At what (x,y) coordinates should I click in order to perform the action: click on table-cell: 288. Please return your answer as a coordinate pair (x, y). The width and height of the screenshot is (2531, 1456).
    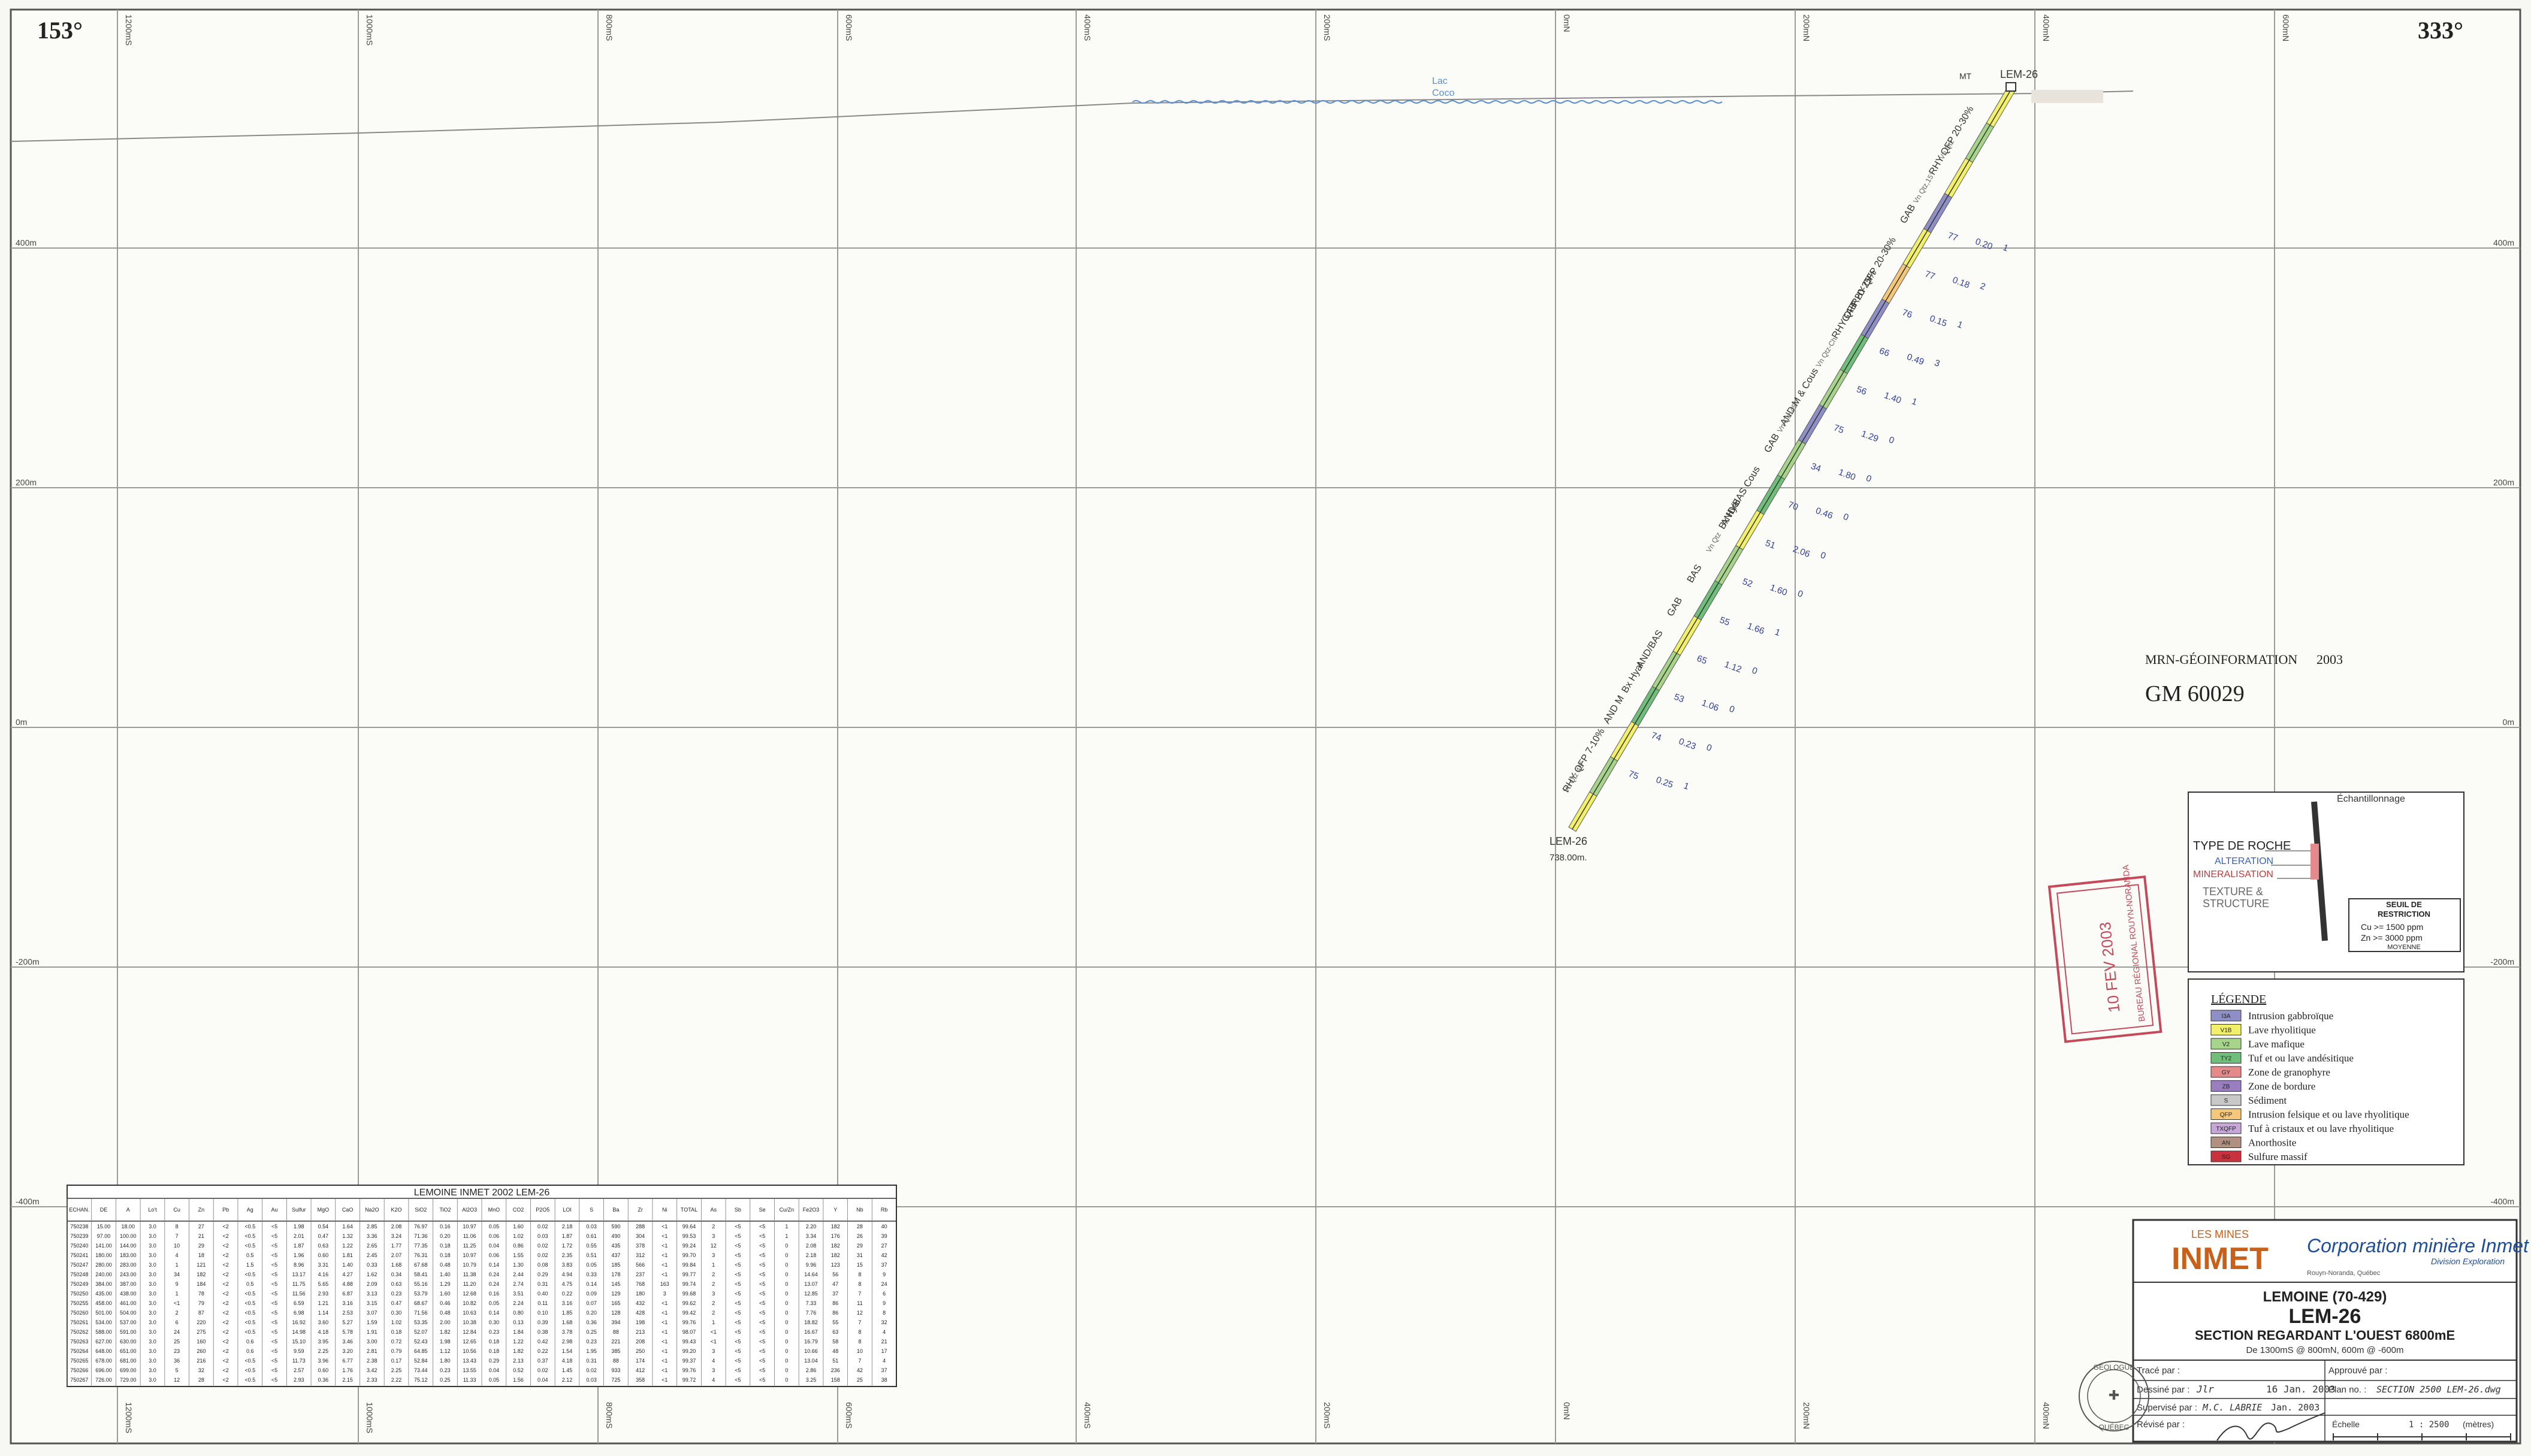
    Looking at the image, I should click on (640, 1227).